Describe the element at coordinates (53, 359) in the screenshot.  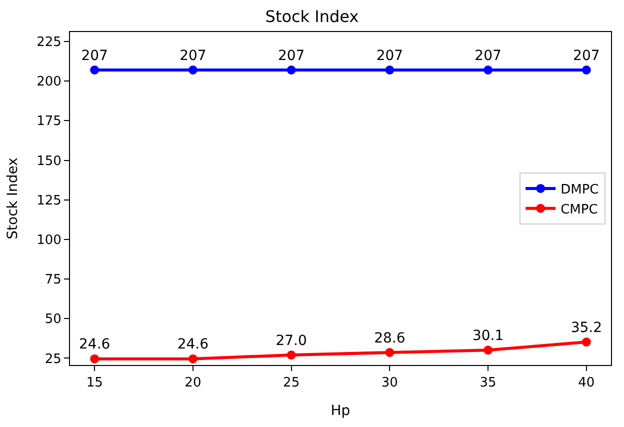
I see `y-tick-label: 25` at that location.